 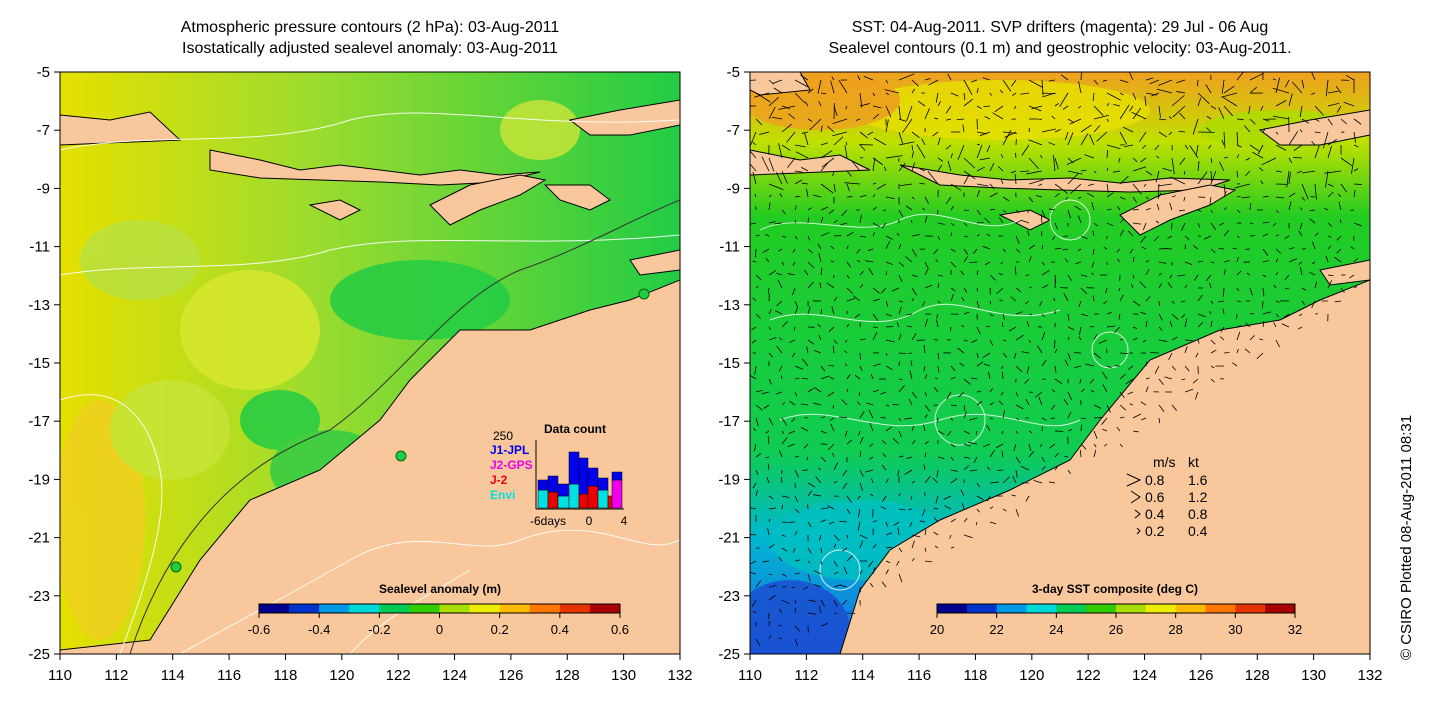 What do you see at coordinates (499, 480) in the screenshot?
I see `legend-j-2: J-2` at bounding box center [499, 480].